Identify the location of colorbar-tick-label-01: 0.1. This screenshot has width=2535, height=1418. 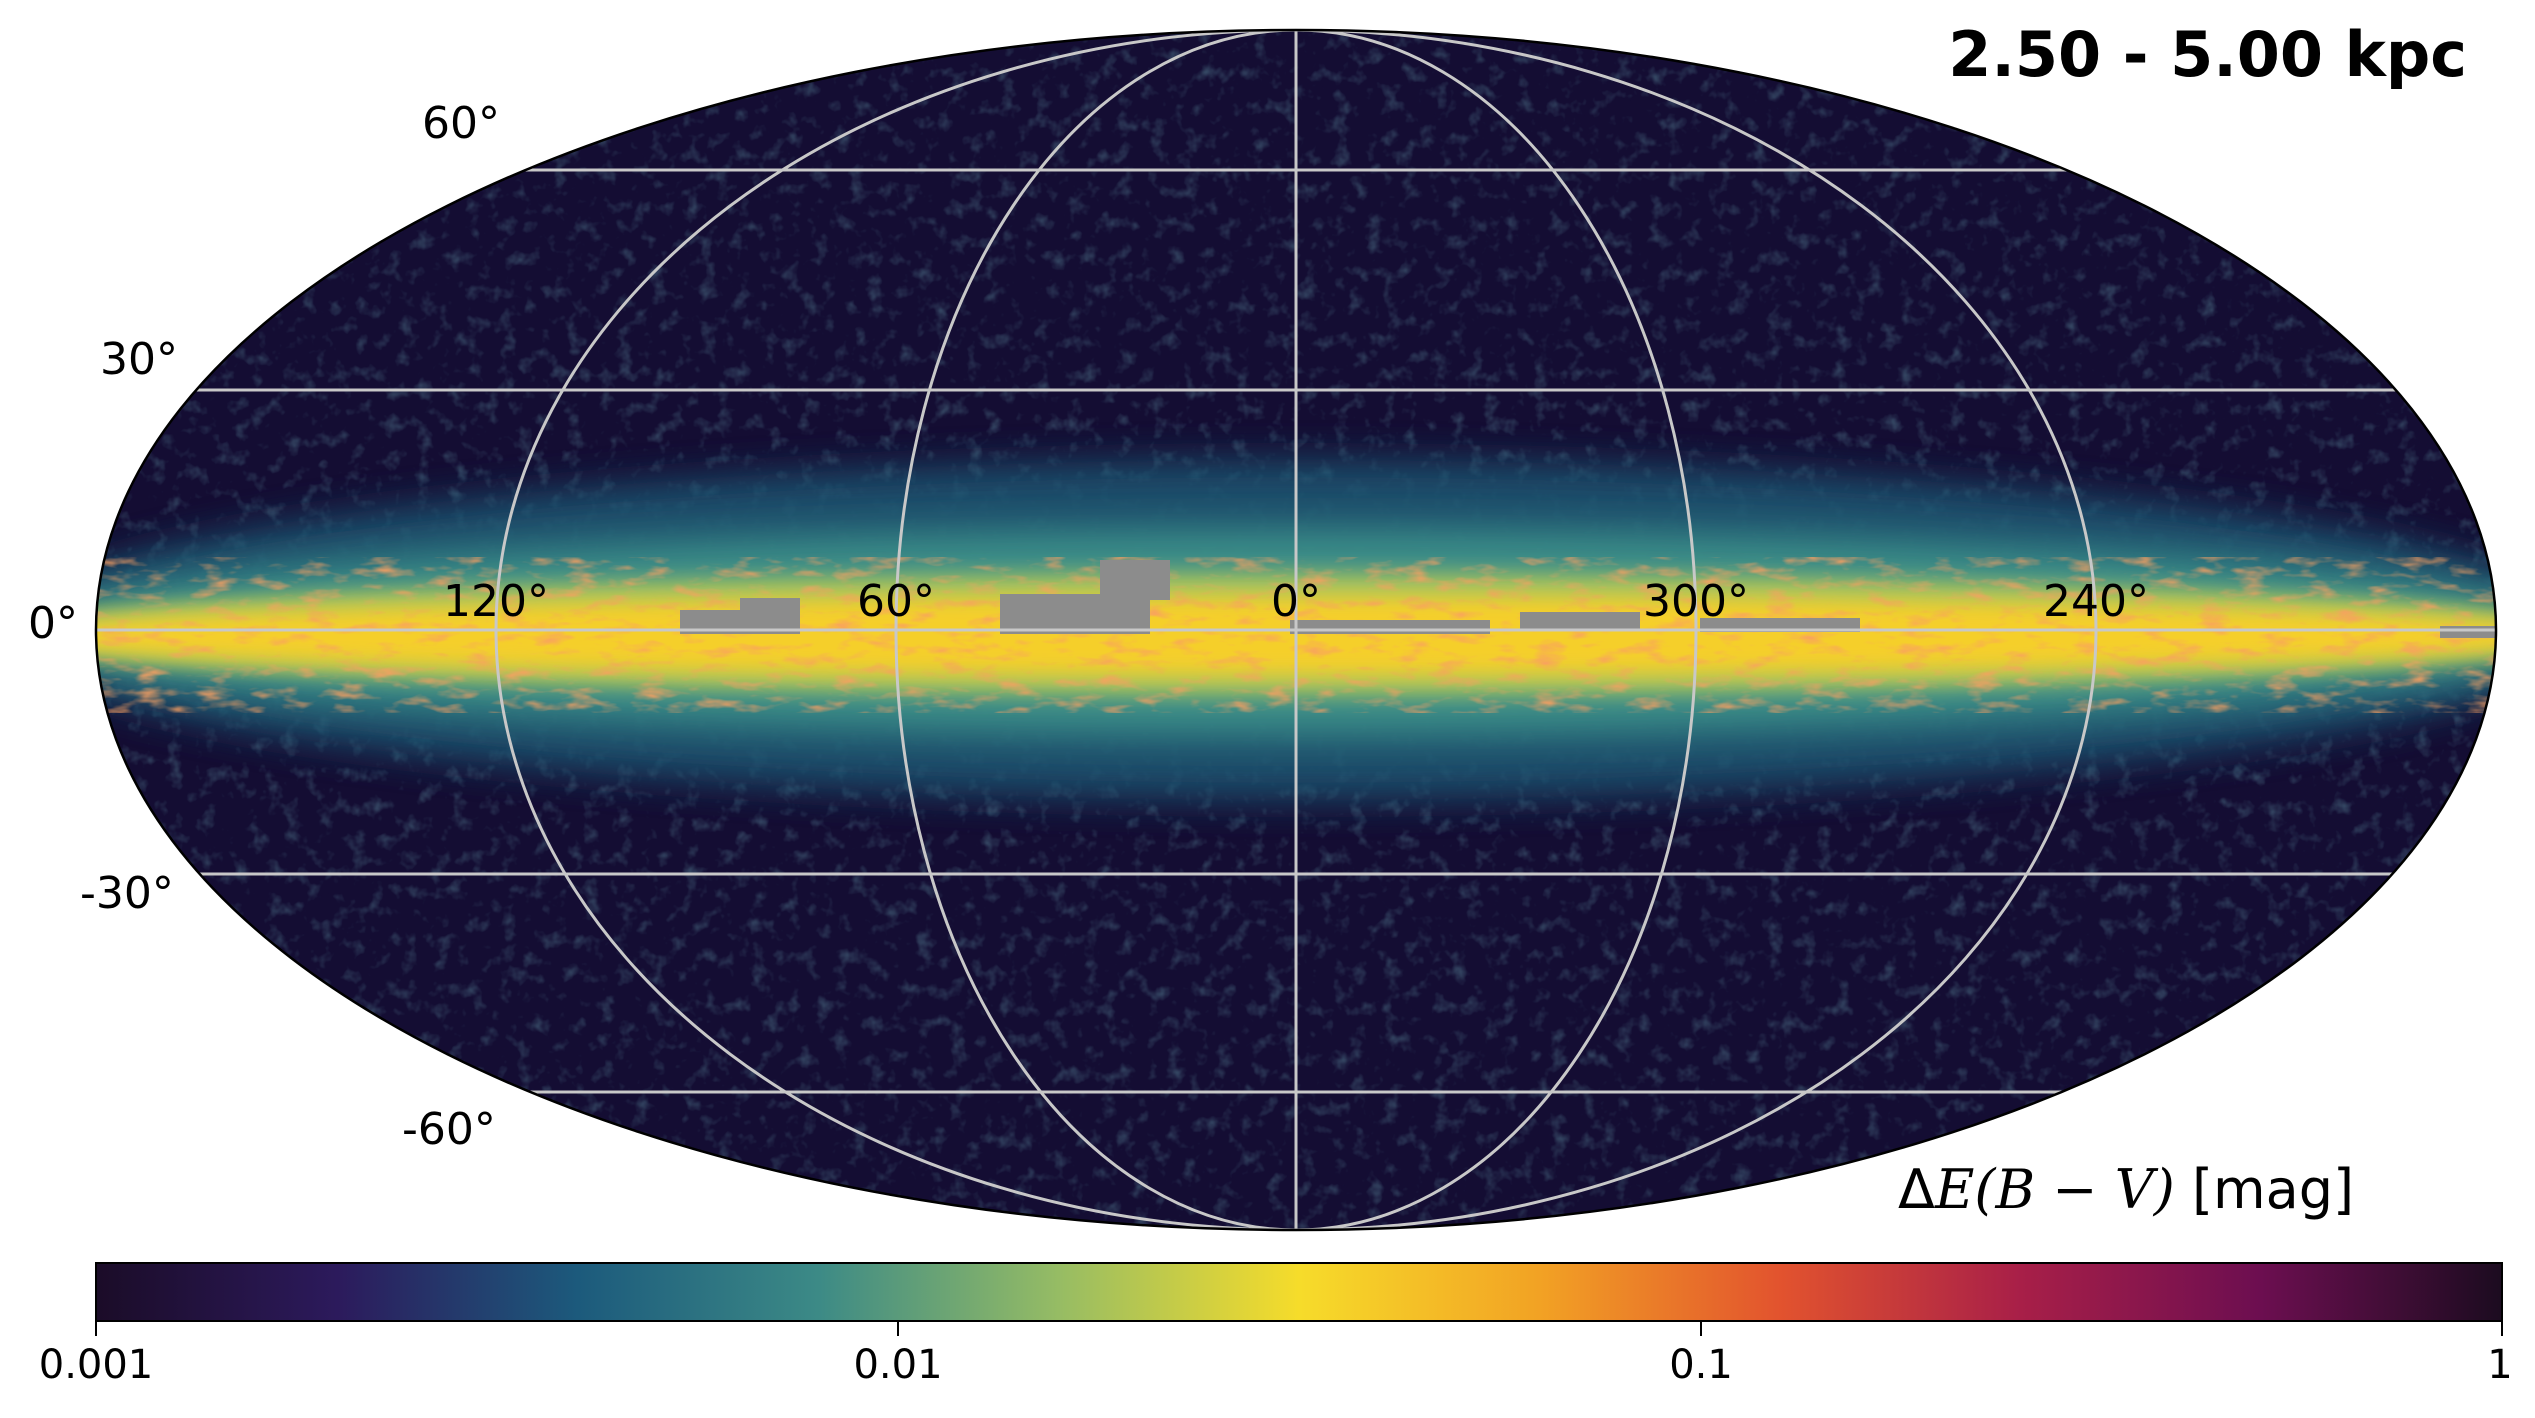
(1701, 1365).